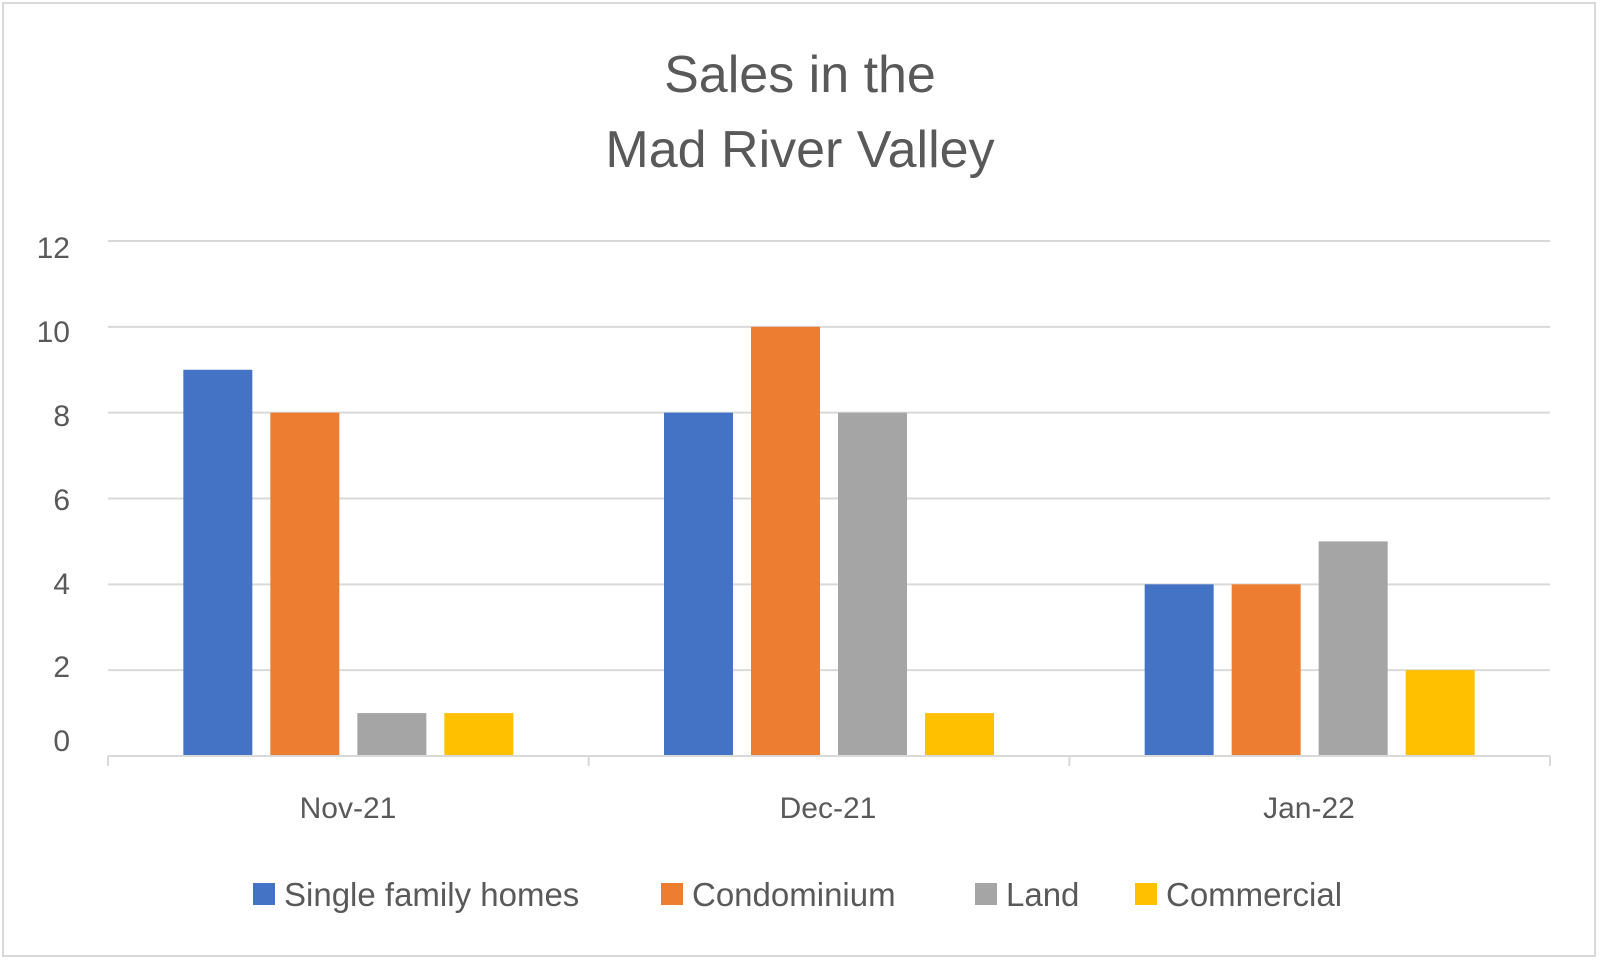 Image resolution: width=1600 pixels, height=961 pixels. Describe the element at coordinates (348, 808) in the screenshot. I see `x-tick-label-nov-21: Nov-21` at that location.